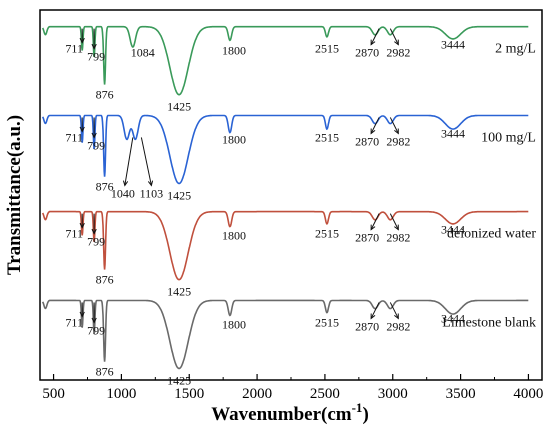  I want to click on x-tick-label: 1000, so click(121, 394).